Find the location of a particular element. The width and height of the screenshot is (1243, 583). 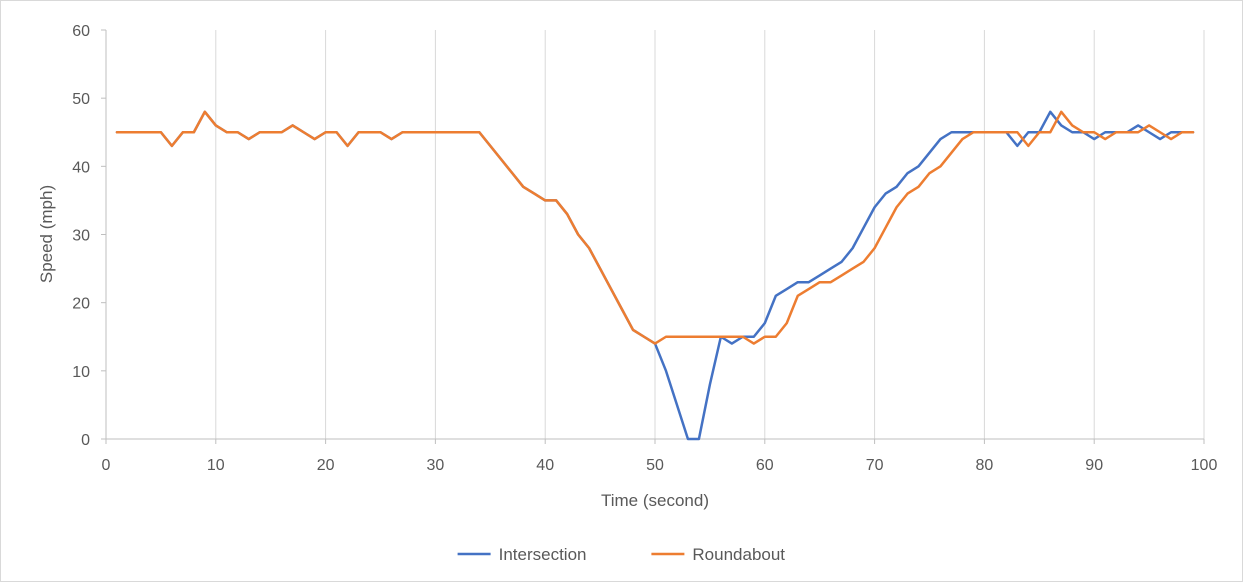

y-tick-label-10: 10 is located at coordinates (81, 372).